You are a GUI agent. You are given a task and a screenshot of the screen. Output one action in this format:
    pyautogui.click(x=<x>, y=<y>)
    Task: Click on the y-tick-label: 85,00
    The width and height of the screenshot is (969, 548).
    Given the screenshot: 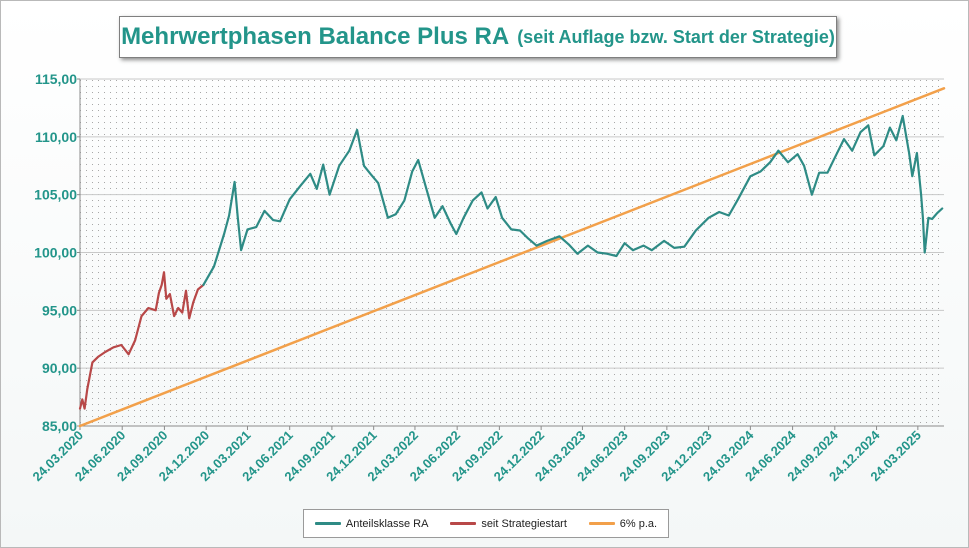 What is the action you would take?
    pyautogui.click(x=59, y=426)
    